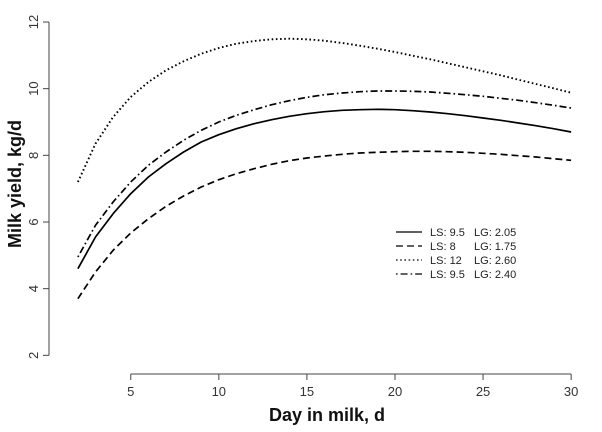 The height and width of the screenshot is (432, 602). I want to click on x-tick-label: 20, so click(395, 391).